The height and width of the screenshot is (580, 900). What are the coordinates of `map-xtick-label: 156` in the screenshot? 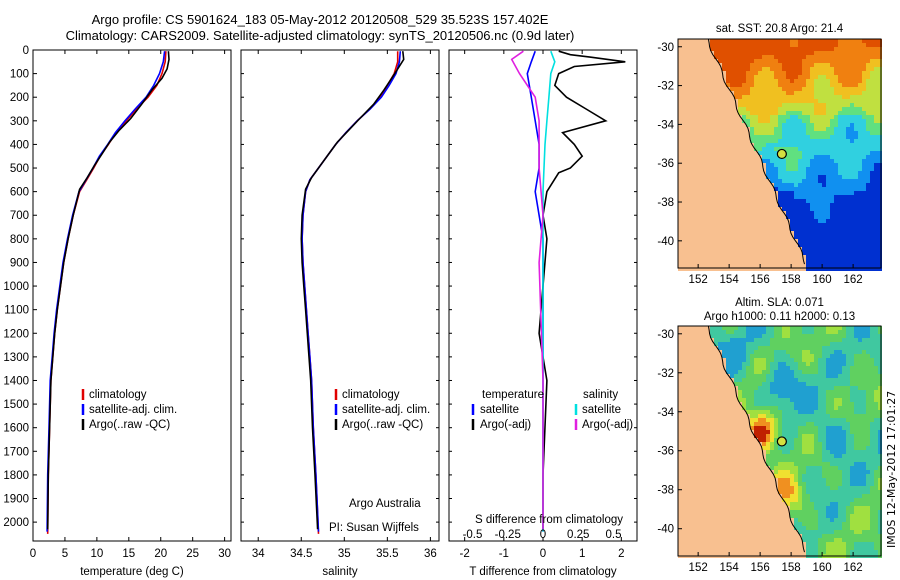 It's located at (760, 280).